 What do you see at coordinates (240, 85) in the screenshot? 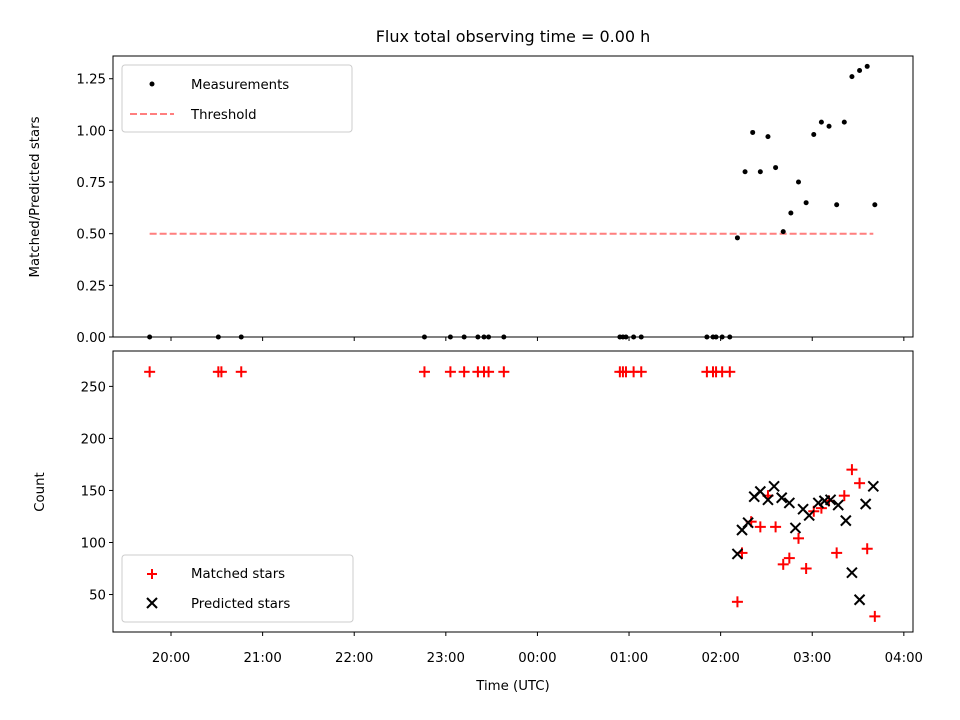
I see `legend-measurements-label: Measurements` at bounding box center [240, 85].